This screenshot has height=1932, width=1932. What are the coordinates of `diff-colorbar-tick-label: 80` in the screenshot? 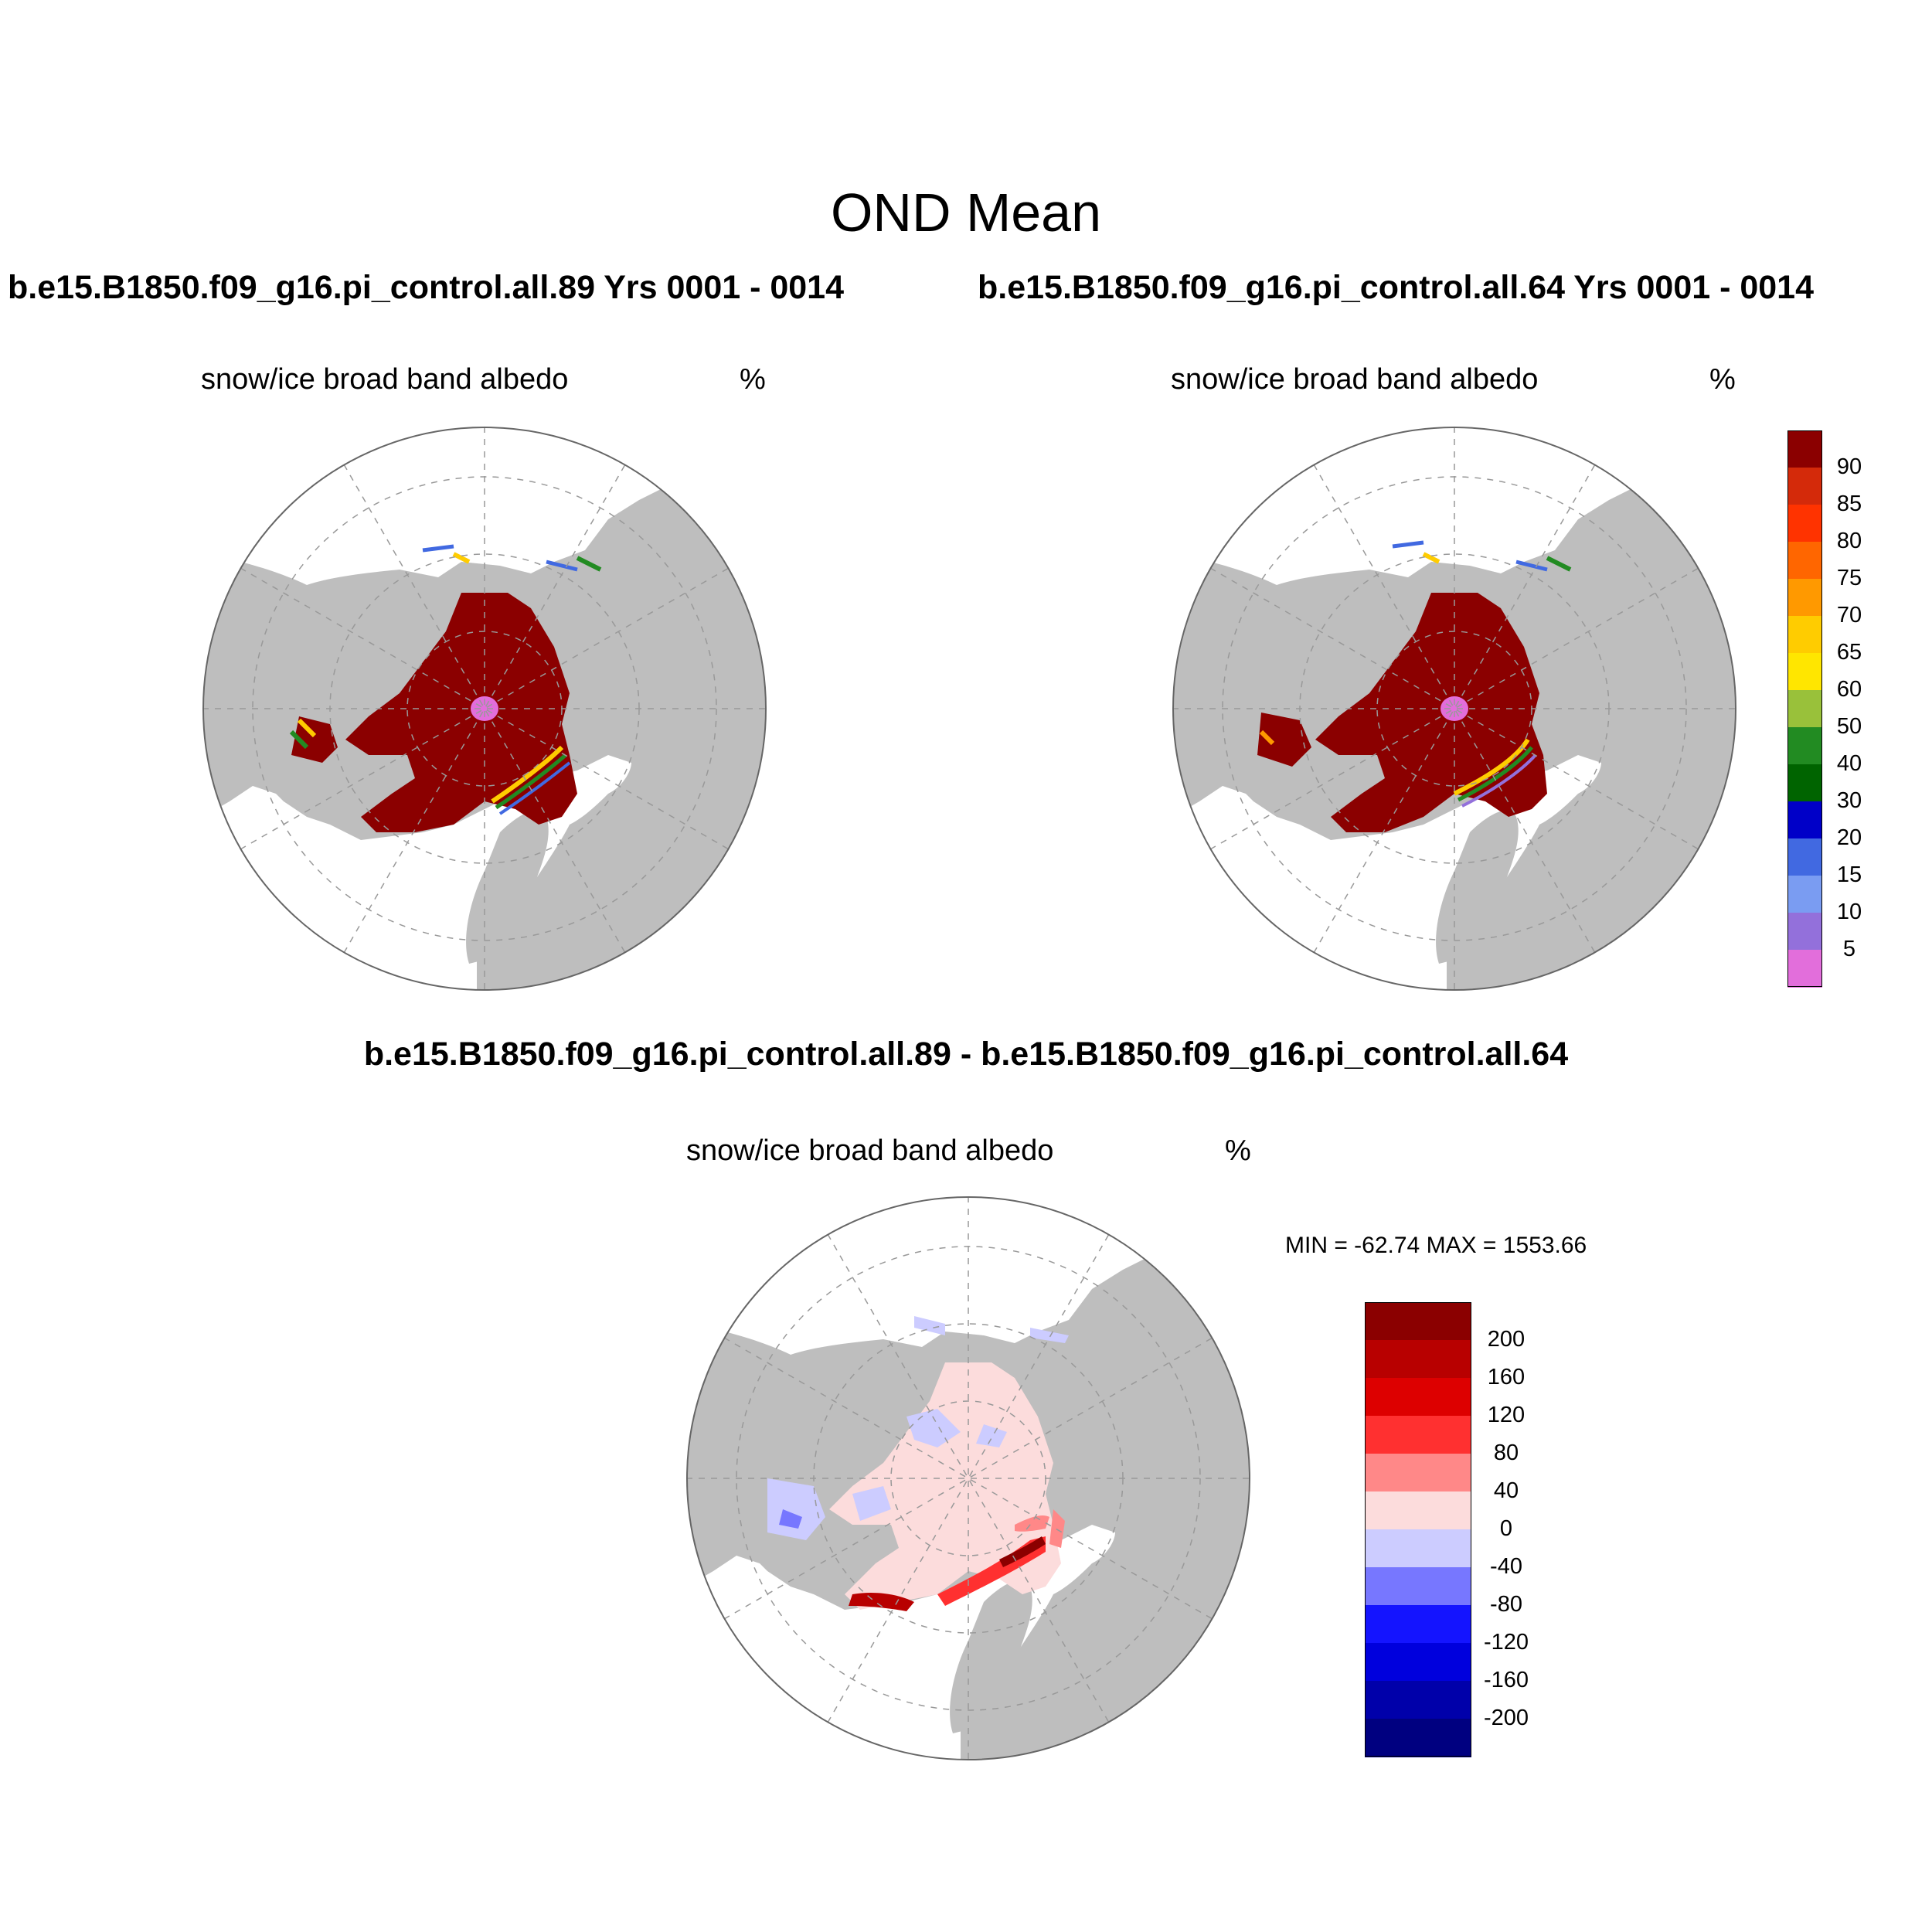 It's located at (1506, 1453).